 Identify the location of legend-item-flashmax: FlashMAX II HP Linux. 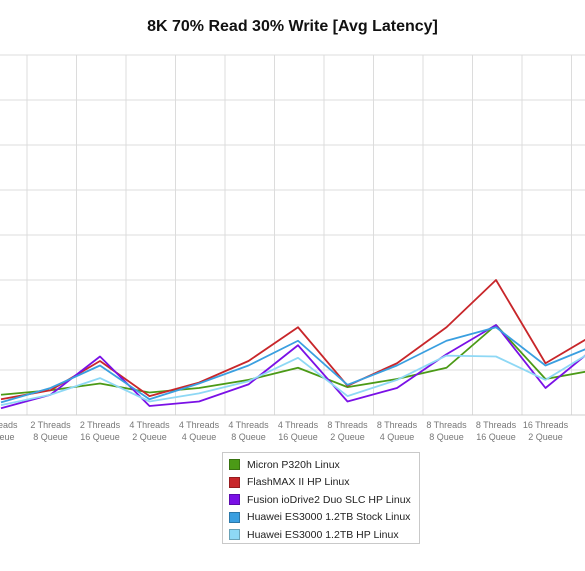
(321, 483).